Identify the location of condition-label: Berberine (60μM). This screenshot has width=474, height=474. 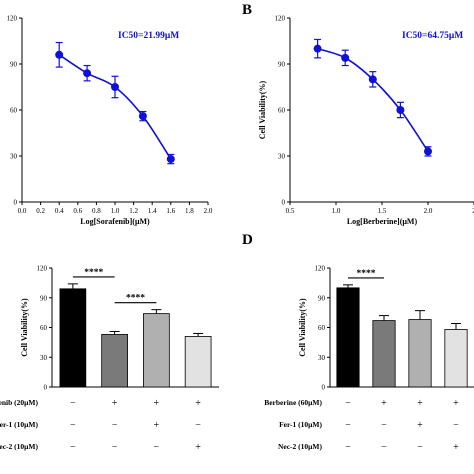
(293, 402).